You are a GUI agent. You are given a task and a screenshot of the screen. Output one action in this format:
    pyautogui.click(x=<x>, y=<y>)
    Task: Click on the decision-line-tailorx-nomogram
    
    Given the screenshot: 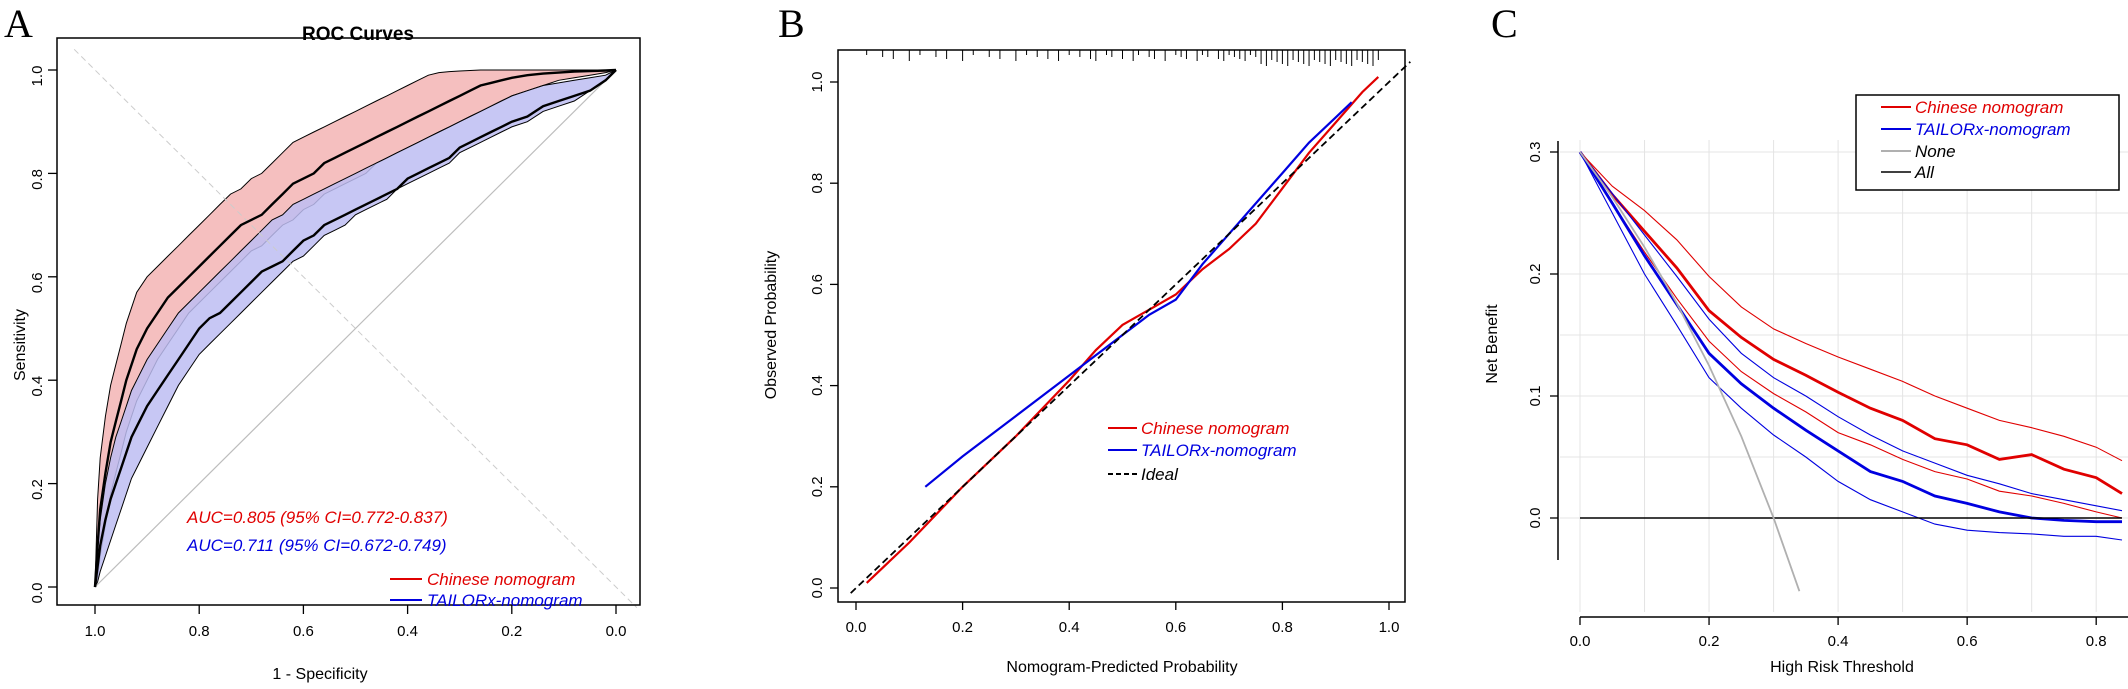 What is the action you would take?
    pyautogui.click(x=1850, y=337)
    